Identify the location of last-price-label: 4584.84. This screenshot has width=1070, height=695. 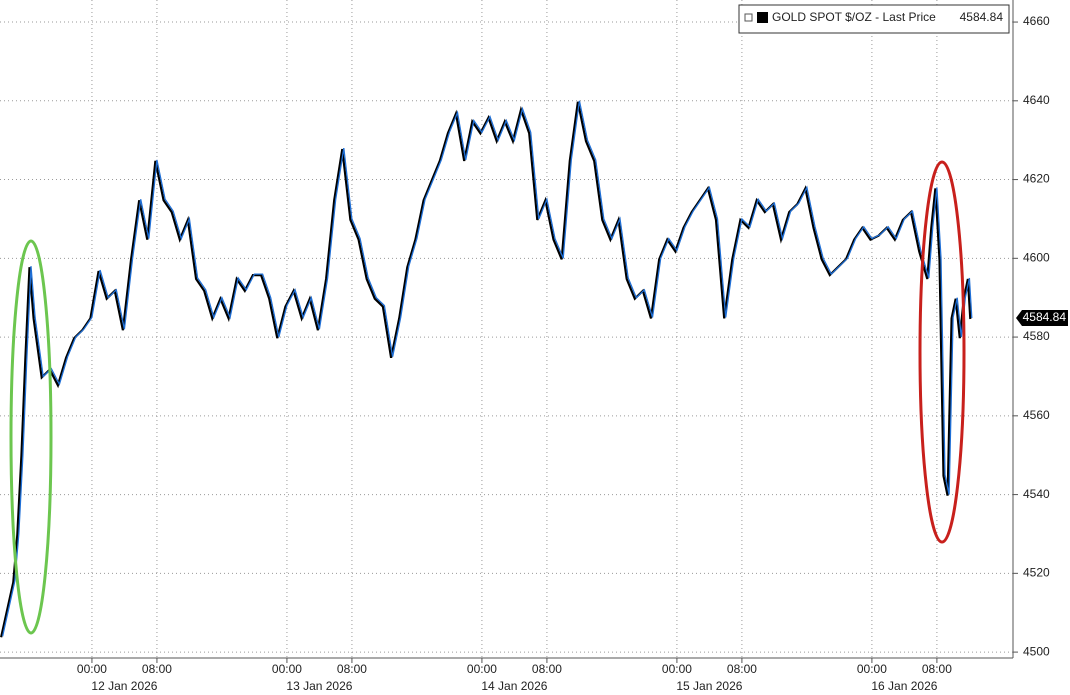
(1045, 317).